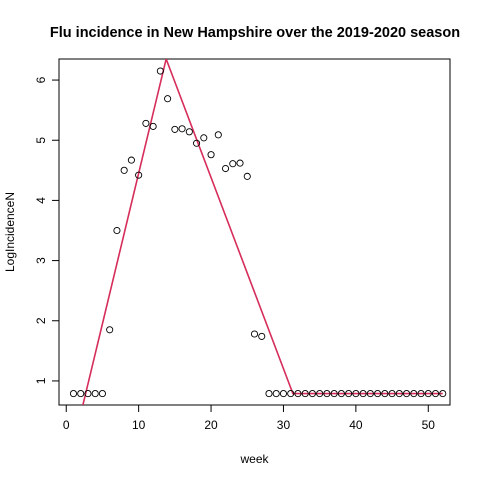 This screenshot has height=480, width=480. What do you see at coordinates (249, 418) in the screenshot?
I see `x-axis: 0 10 20 30 40 50` at bounding box center [249, 418].